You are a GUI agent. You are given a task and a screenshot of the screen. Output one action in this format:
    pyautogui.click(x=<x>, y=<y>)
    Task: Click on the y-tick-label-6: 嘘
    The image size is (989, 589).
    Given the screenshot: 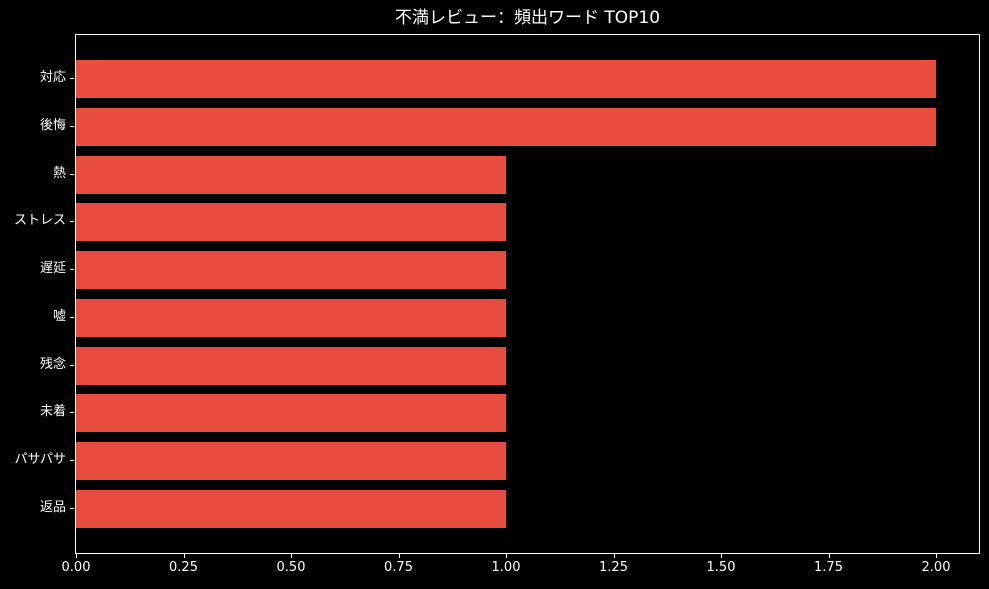 What is the action you would take?
    pyautogui.click(x=59, y=316)
    